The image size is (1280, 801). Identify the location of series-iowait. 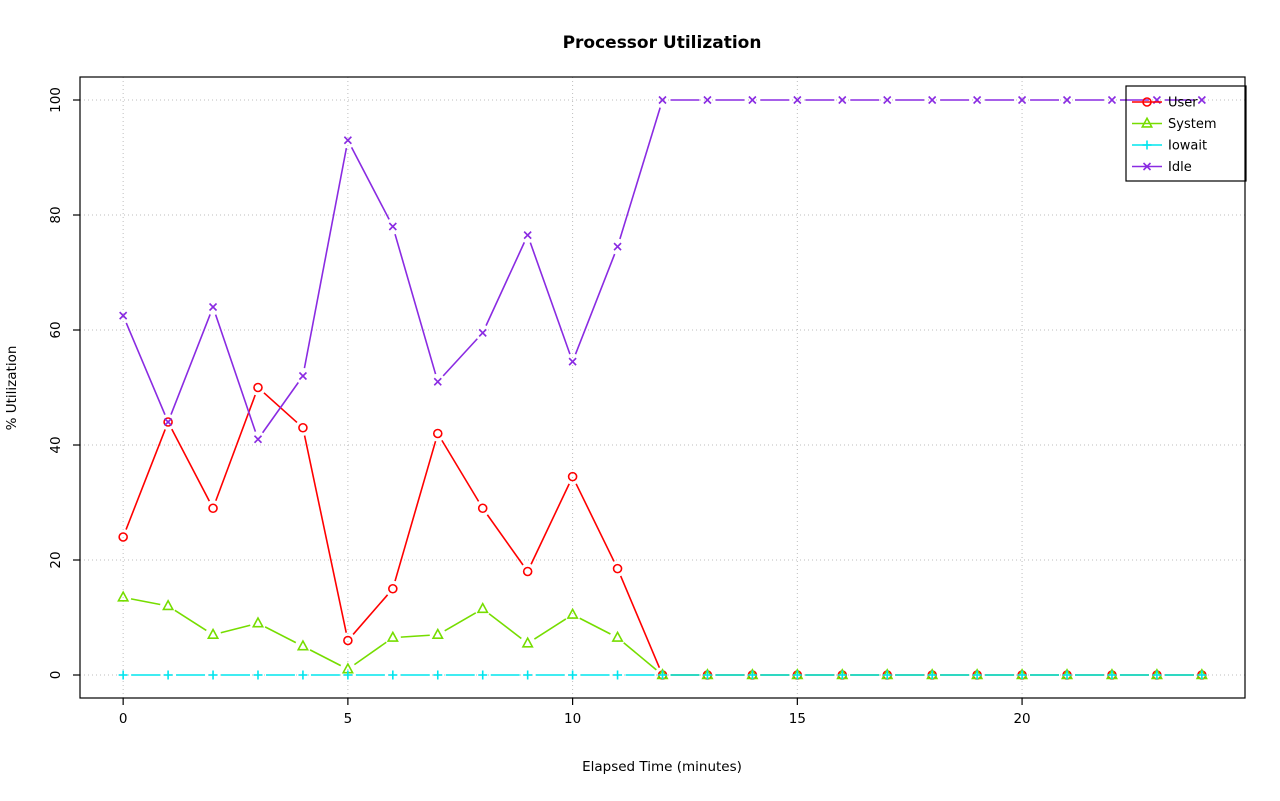
(662, 675).